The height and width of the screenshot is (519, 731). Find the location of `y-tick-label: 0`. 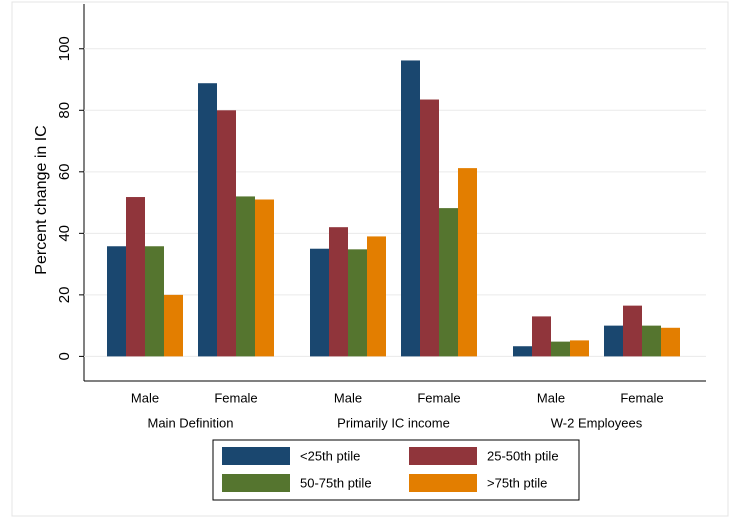

y-tick-label: 0 is located at coordinates (64, 356).